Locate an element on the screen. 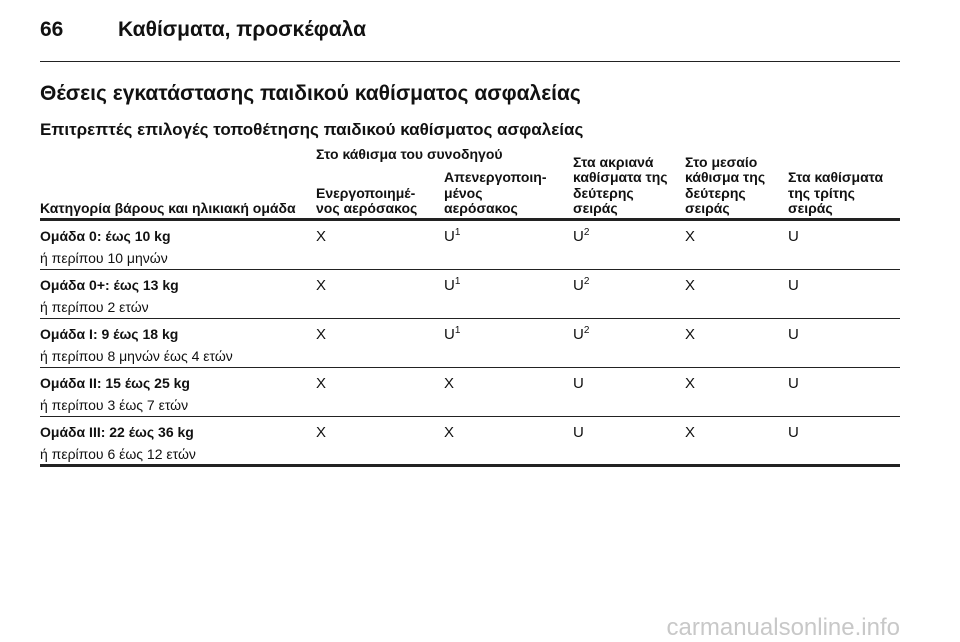 The width and height of the screenshot is (960, 642). column-header: Απενεργοποιη- is located at coordinates (495, 177).